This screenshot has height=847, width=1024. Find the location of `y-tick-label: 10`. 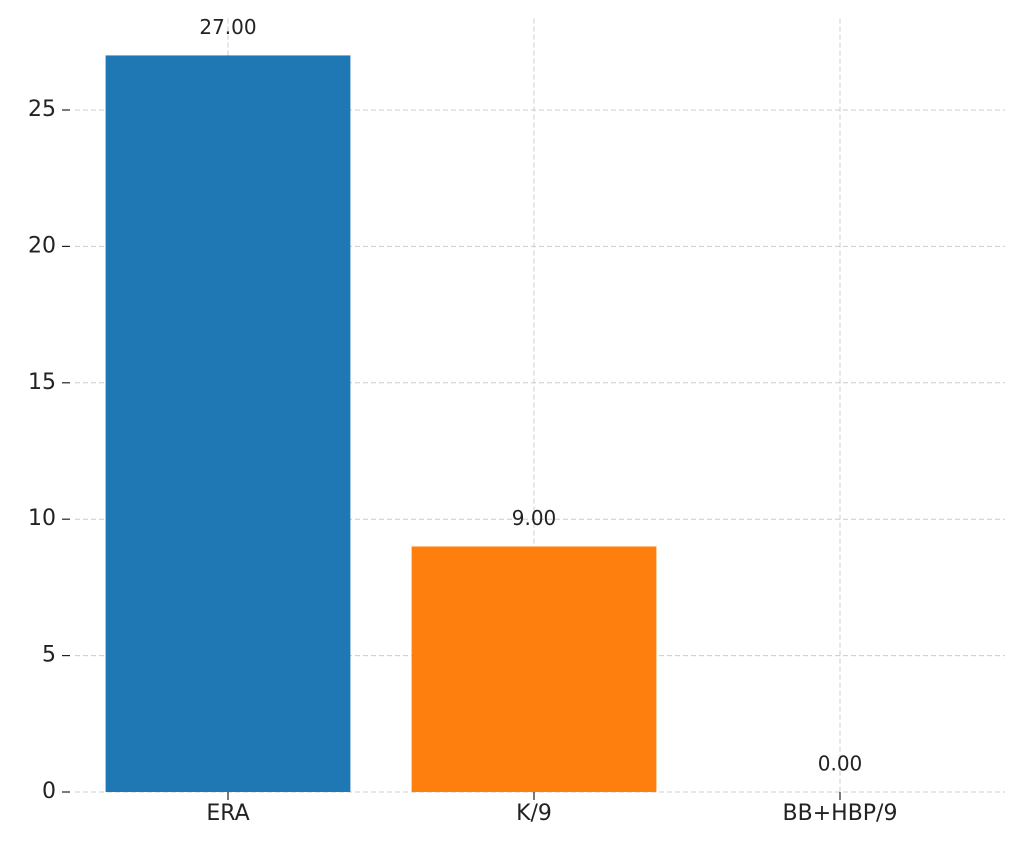

y-tick-label: 10 is located at coordinates (42, 518).